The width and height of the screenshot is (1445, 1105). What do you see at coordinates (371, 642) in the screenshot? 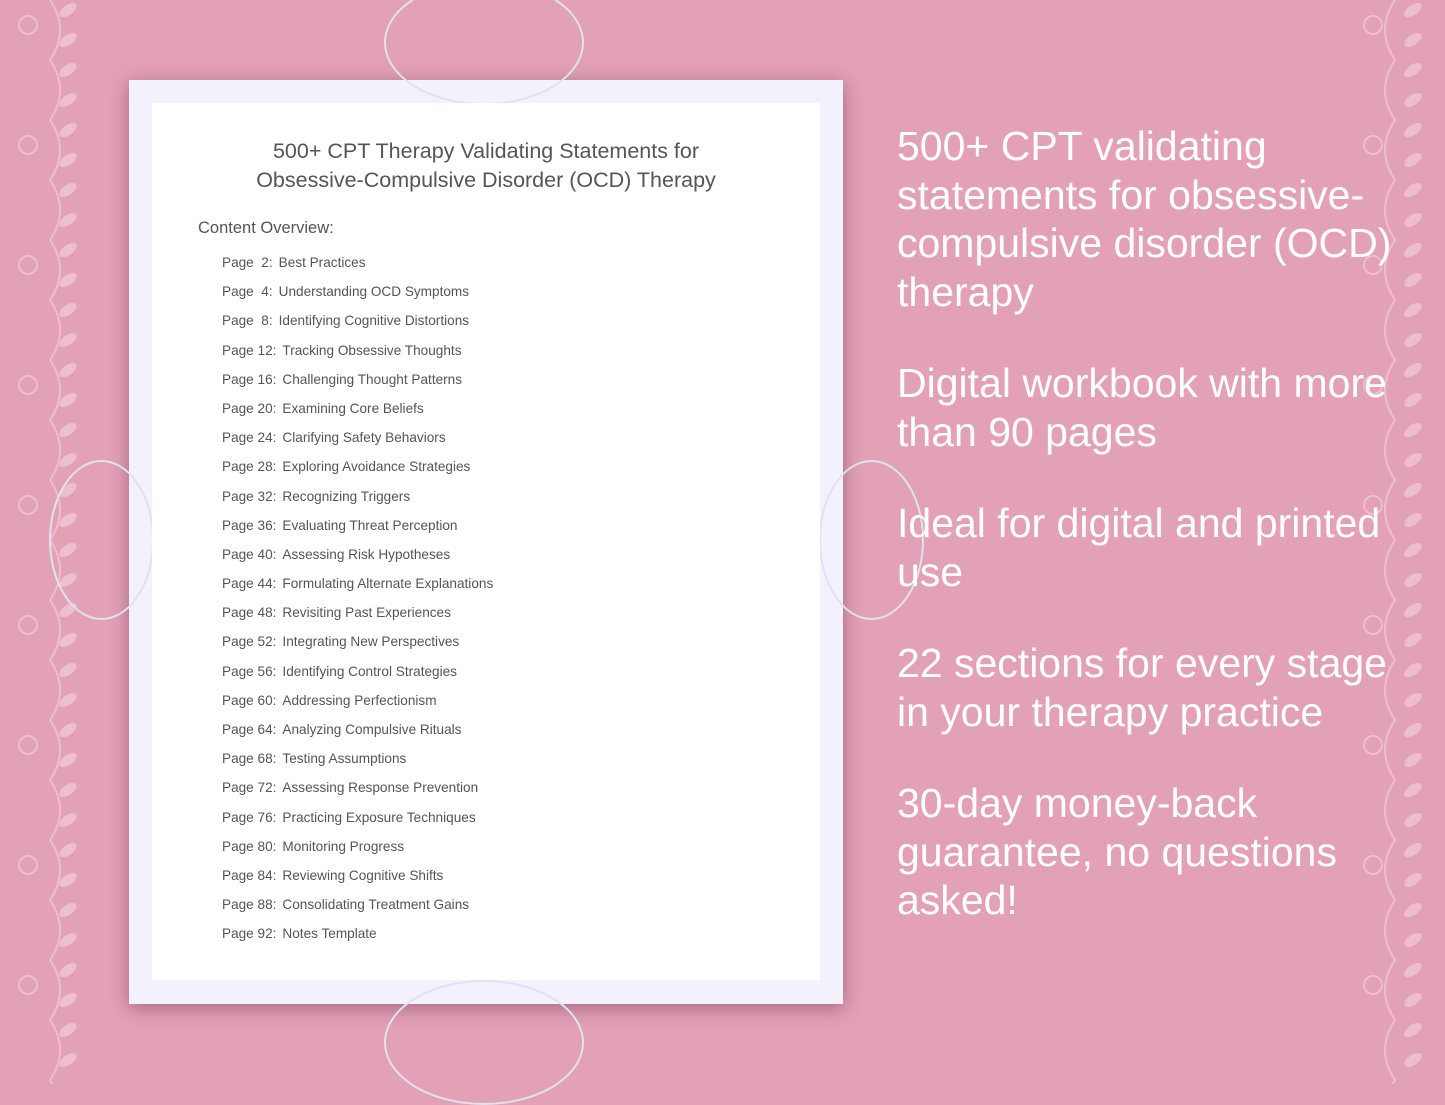
I see `toc-section-title: Integrating New Perspectives` at bounding box center [371, 642].